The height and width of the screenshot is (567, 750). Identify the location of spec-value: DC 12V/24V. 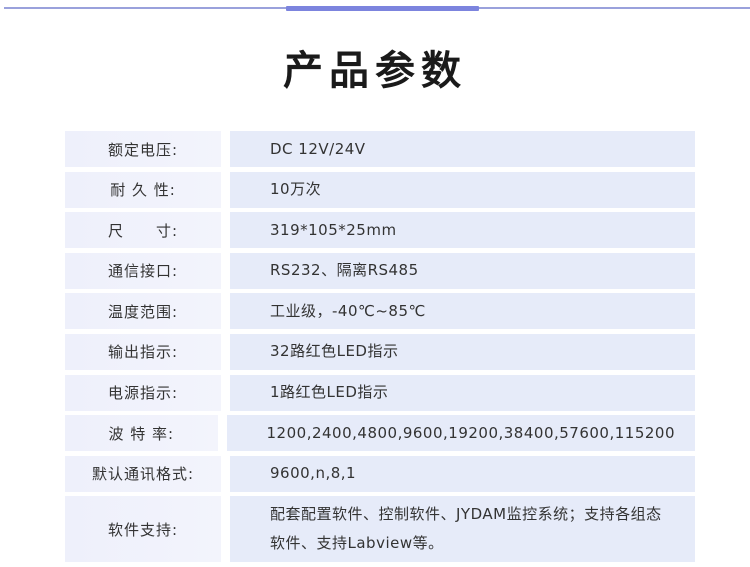
(462, 149).